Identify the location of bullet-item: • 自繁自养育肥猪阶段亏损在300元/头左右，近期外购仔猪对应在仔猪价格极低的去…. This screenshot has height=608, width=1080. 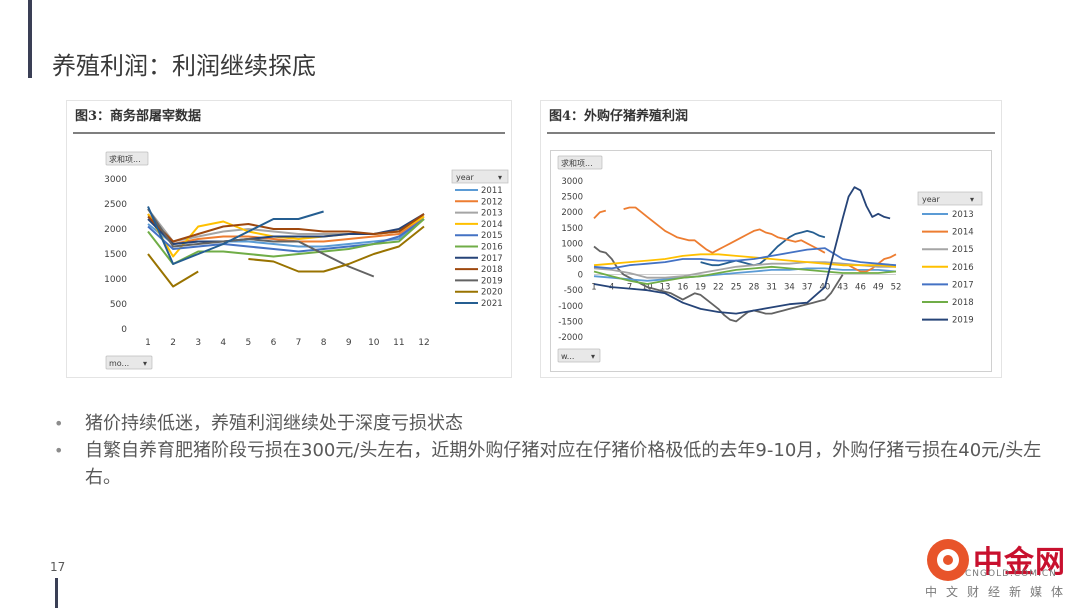
(549, 464).